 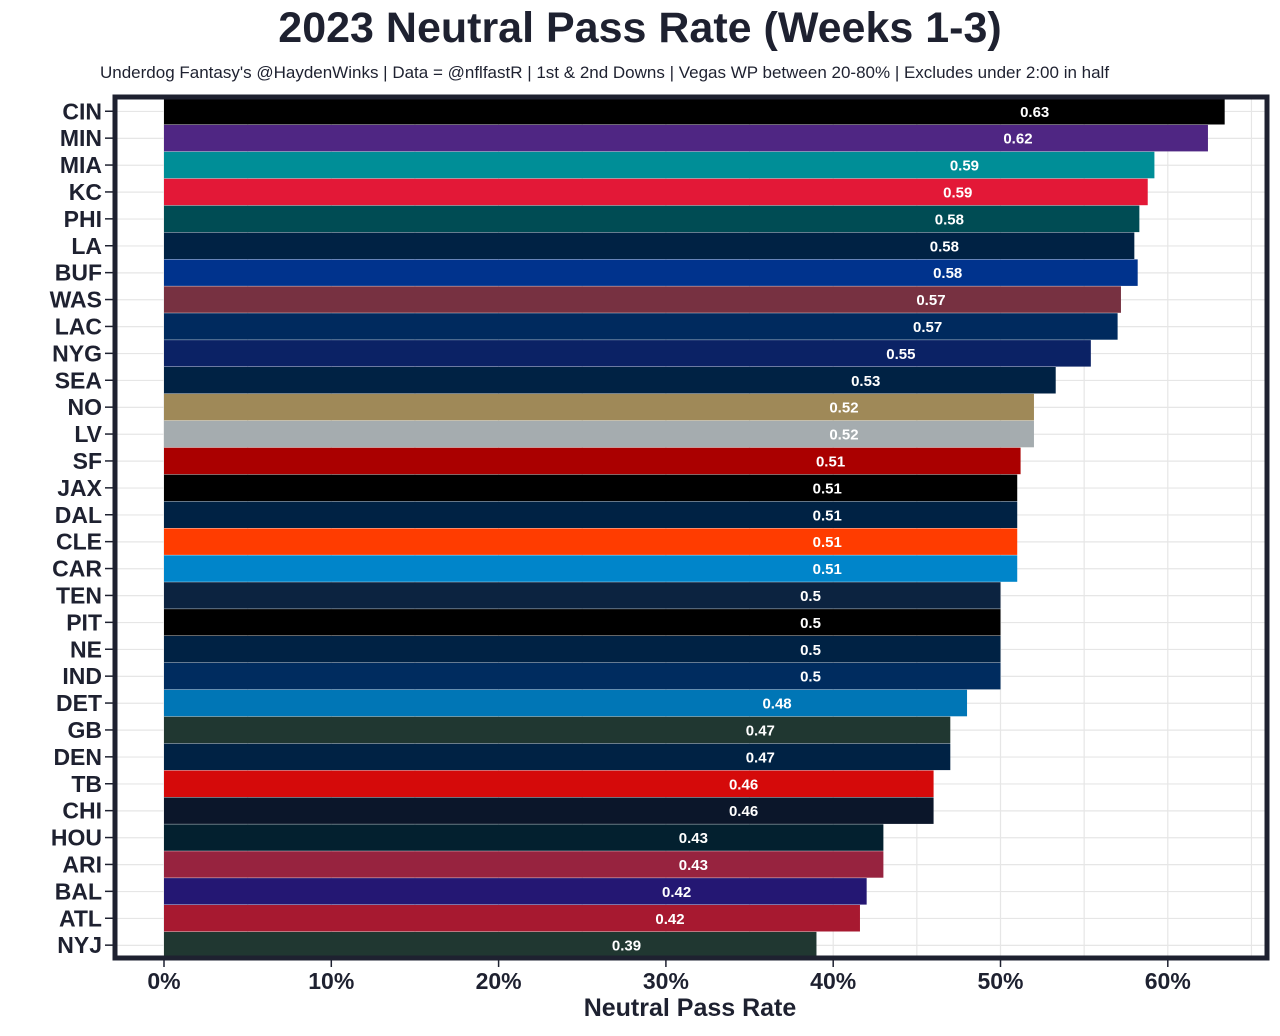 What do you see at coordinates (930, 300) in the screenshot?
I see `data-label-was: 0.57` at bounding box center [930, 300].